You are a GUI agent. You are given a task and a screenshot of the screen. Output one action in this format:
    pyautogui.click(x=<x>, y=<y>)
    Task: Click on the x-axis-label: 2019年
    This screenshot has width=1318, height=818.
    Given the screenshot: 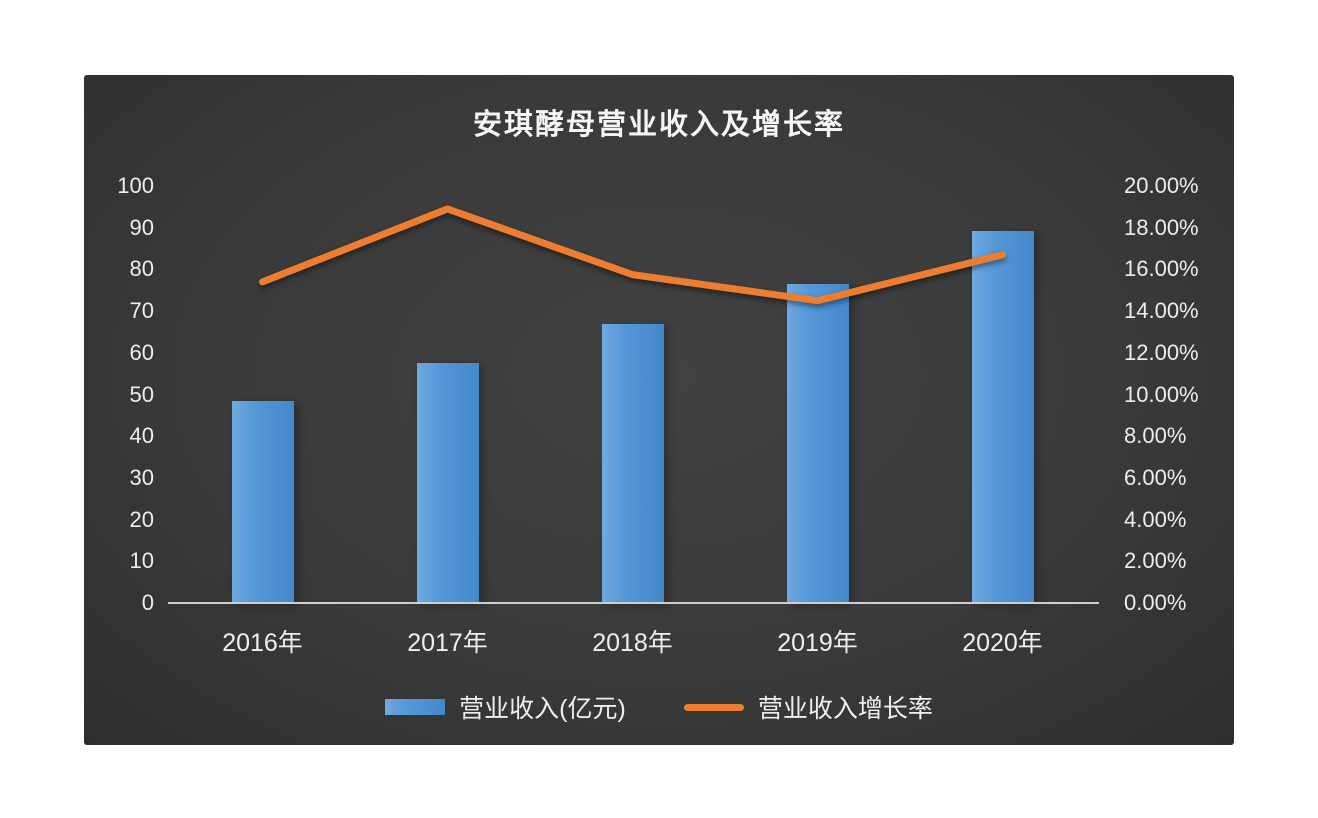 What is the action you would take?
    pyautogui.click(x=817, y=643)
    